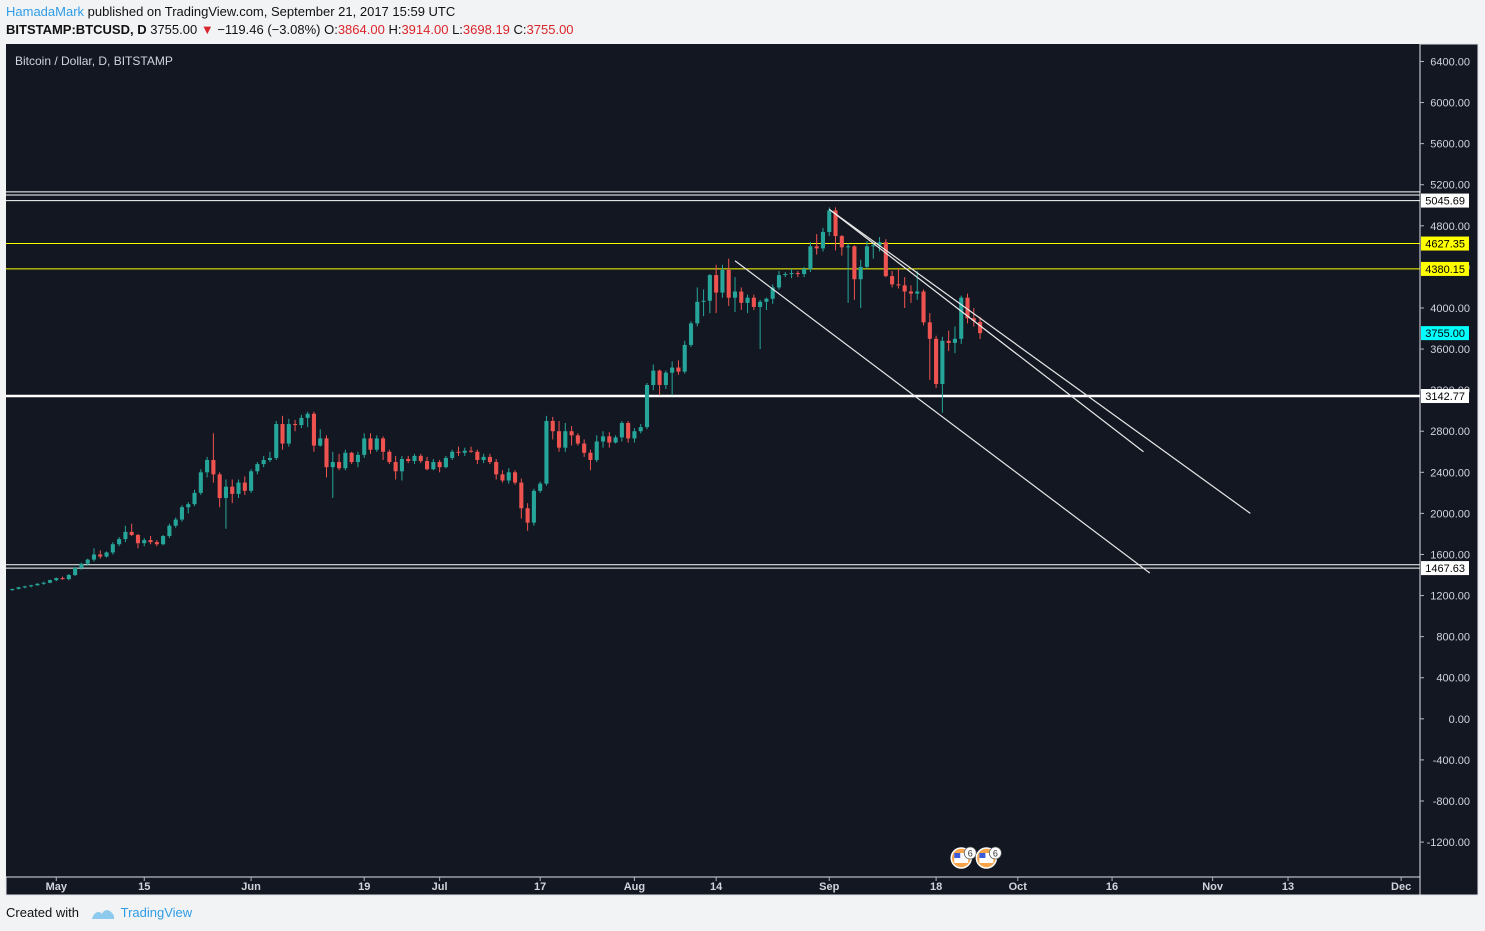 The image size is (1485, 931). What do you see at coordinates (45, 11) in the screenshot?
I see `author-link: HamadaMark` at bounding box center [45, 11].